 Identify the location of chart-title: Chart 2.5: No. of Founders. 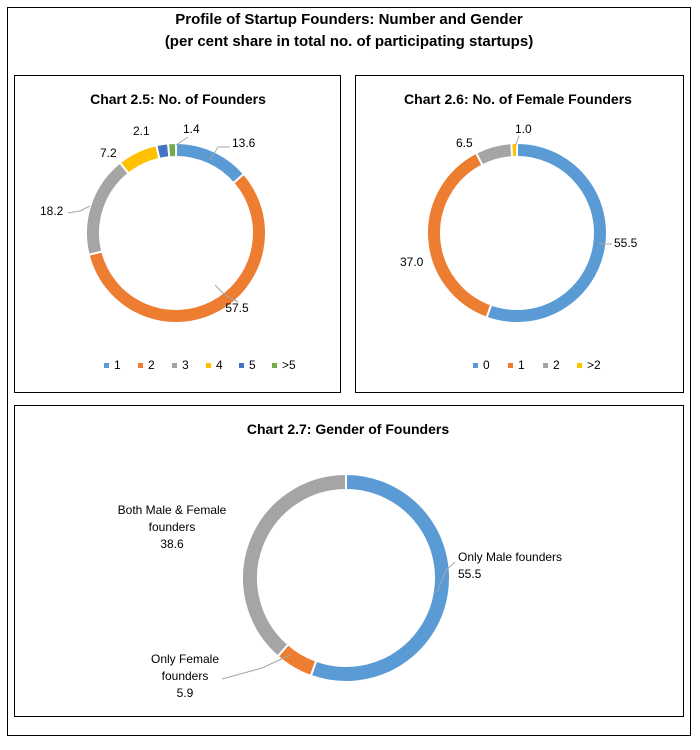
(178, 99).